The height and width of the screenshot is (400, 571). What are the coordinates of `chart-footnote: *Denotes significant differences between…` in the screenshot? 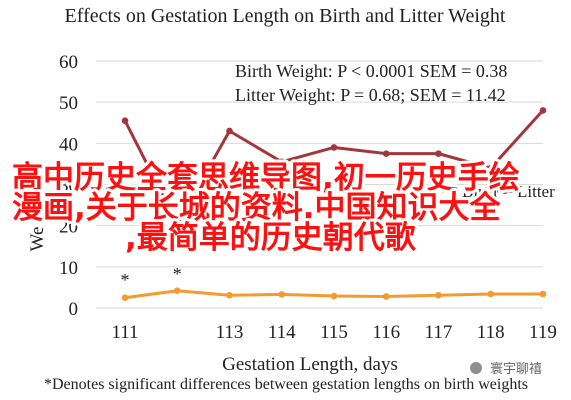 It's located at (286, 384).